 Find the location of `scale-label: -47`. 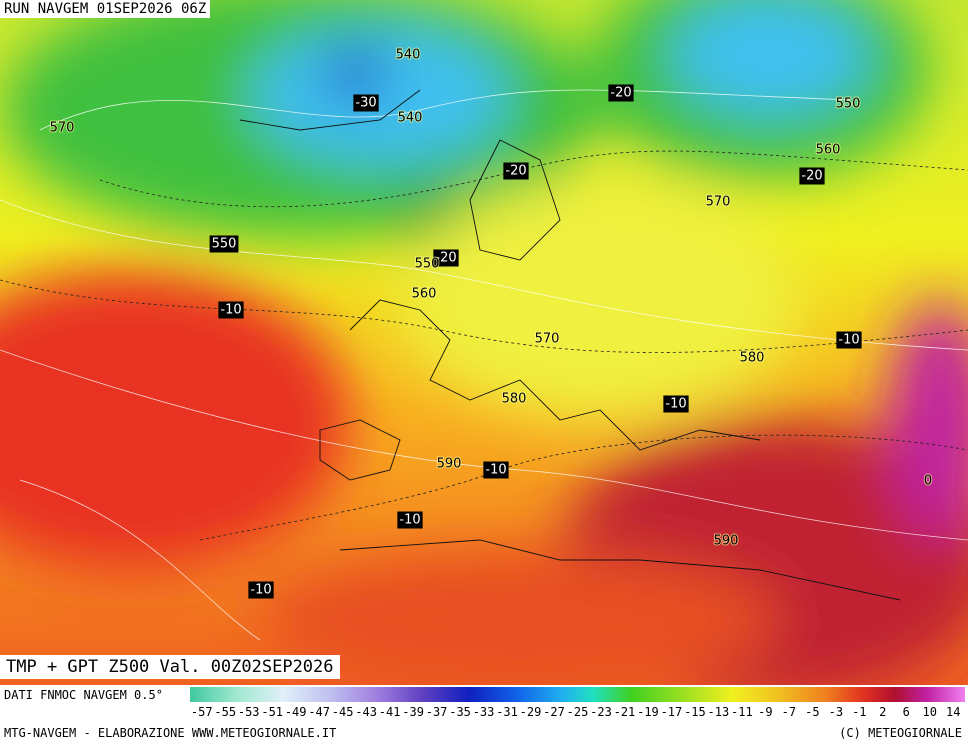

scale-label: -47 is located at coordinates (319, 712).